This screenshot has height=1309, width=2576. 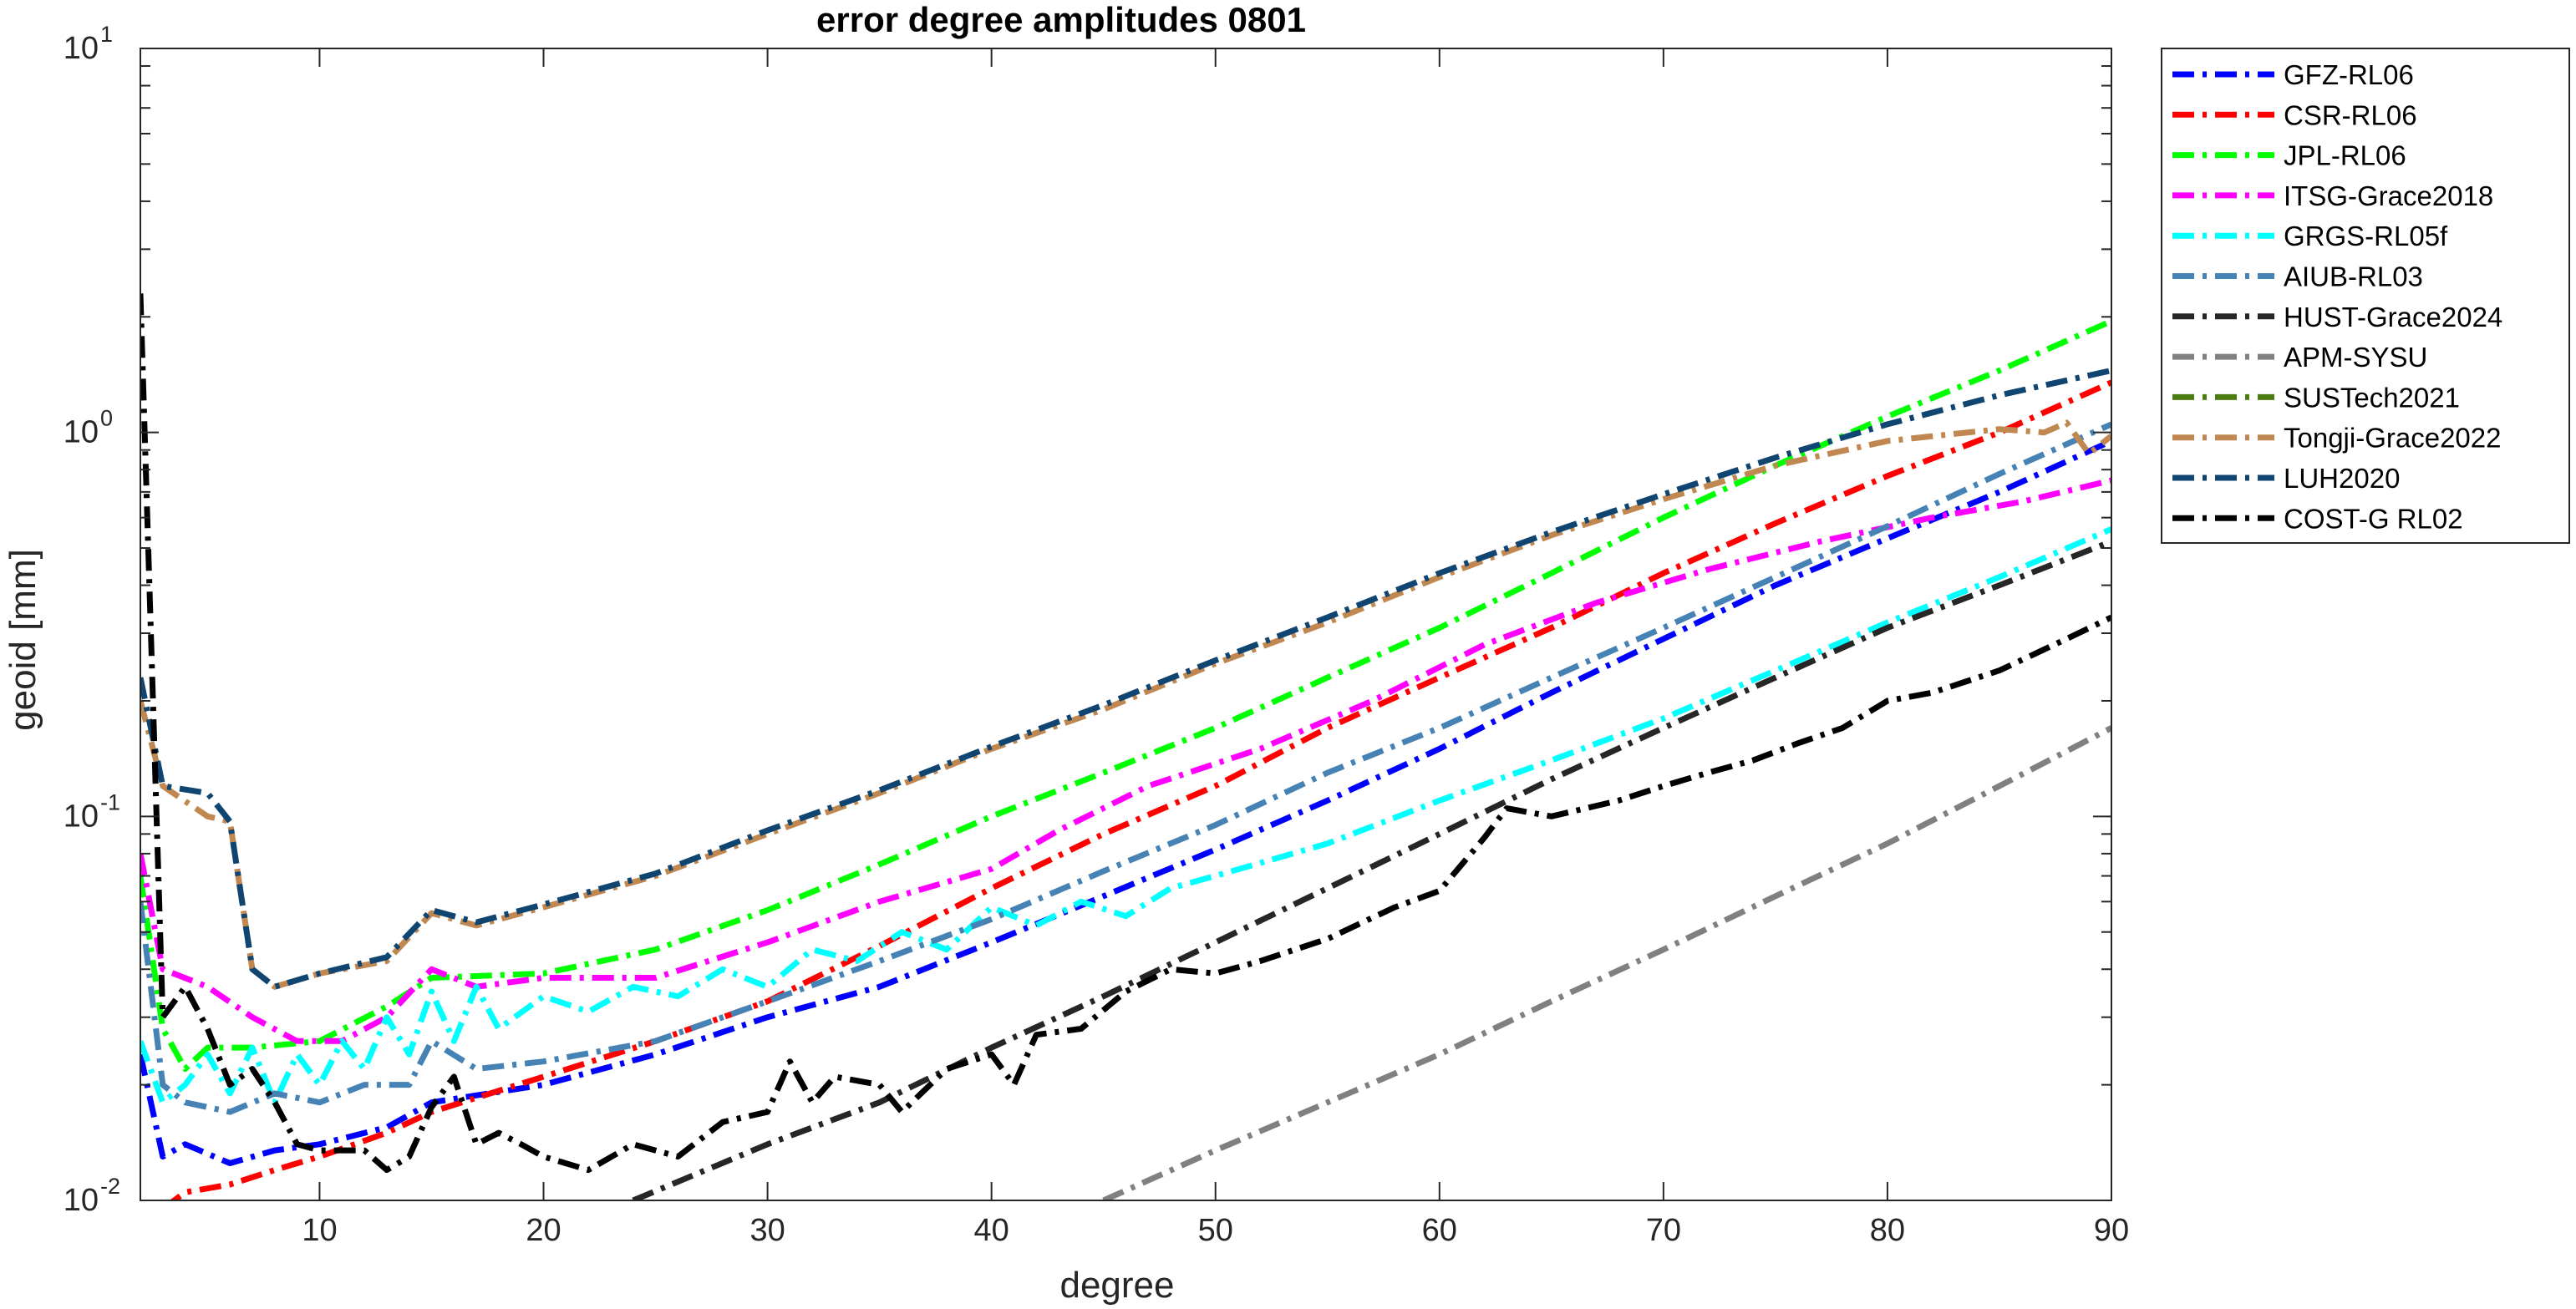 I want to click on legend-entry: HUST-Grace2024, so click(x=2393, y=317).